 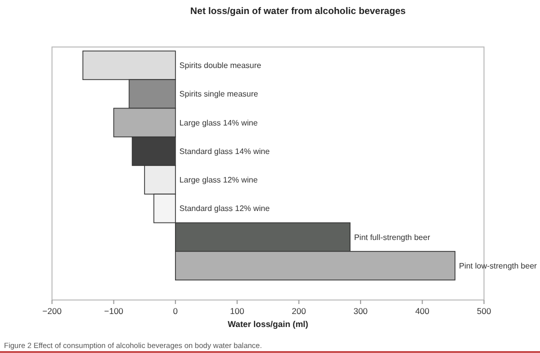 I want to click on x-tick-label: −100, so click(x=114, y=311).